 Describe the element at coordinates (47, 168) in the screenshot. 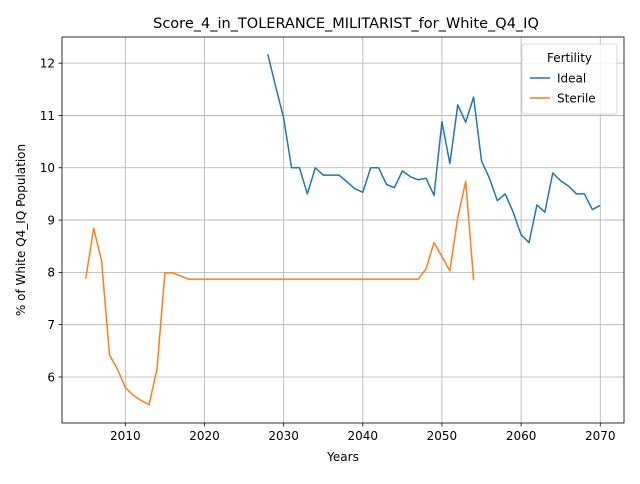

I see `y-tick-label: 10` at that location.